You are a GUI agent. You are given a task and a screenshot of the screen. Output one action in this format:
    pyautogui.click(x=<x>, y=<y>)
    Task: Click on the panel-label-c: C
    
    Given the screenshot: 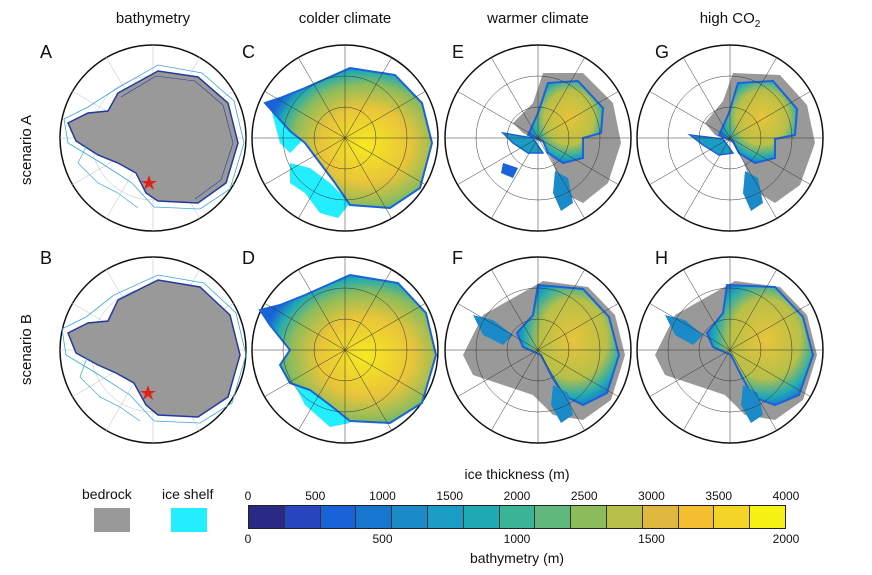 What is the action you would take?
    pyautogui.click(x=248, y=52)
    